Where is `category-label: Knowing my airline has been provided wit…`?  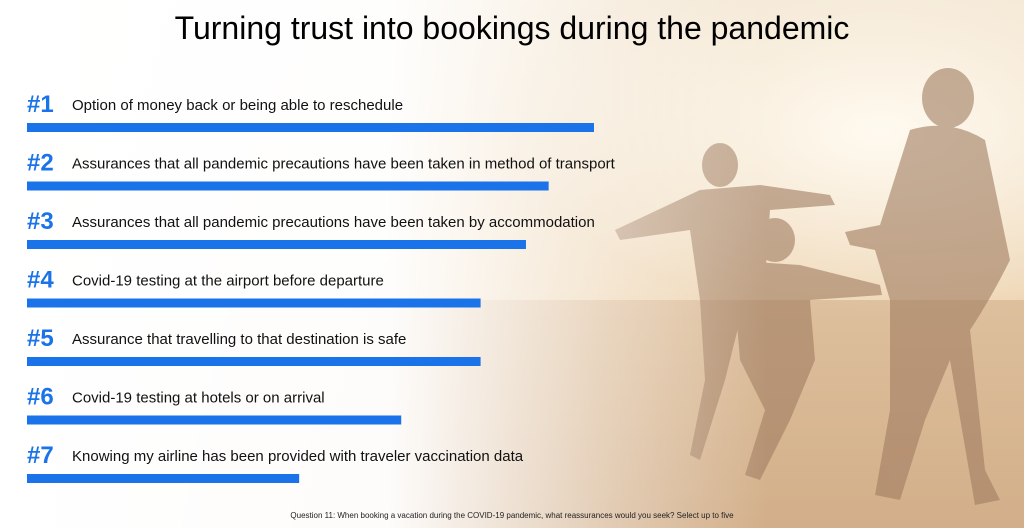
category-label: Knowing my airline has been provided wit… is located at coordinates (298, 456).